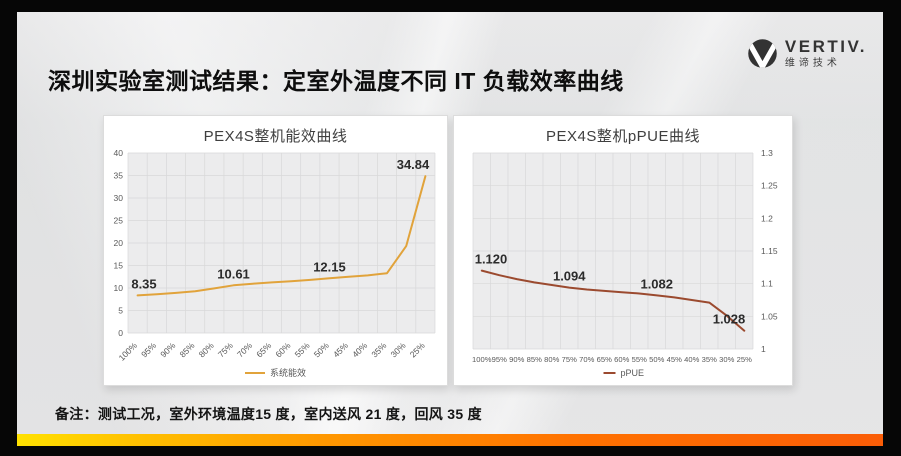  I want to click on data-label: 12.15, so click(329, 266).